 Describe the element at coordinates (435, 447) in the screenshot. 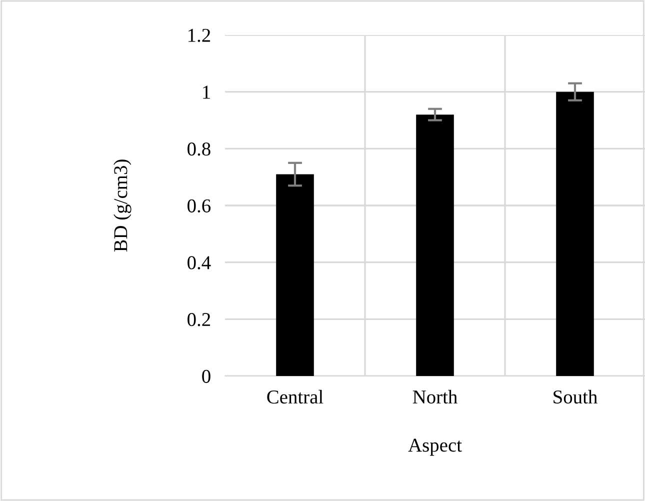

I see `x-axis-title: Aspect` at that location.